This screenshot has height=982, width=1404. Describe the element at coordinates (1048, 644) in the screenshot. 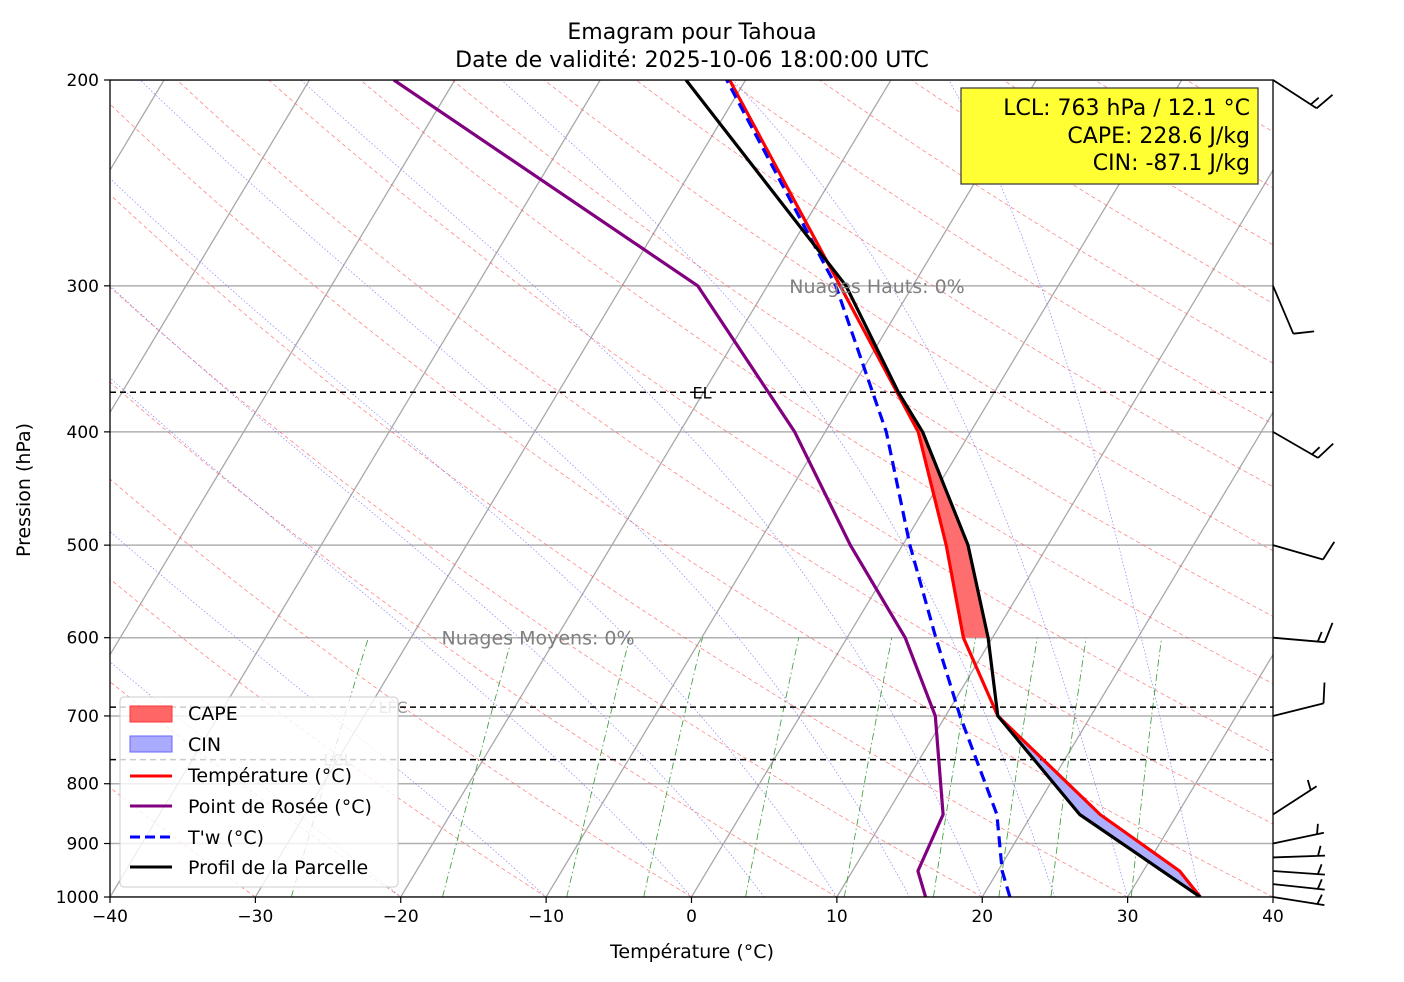

I see `shaded-areas` at that location.